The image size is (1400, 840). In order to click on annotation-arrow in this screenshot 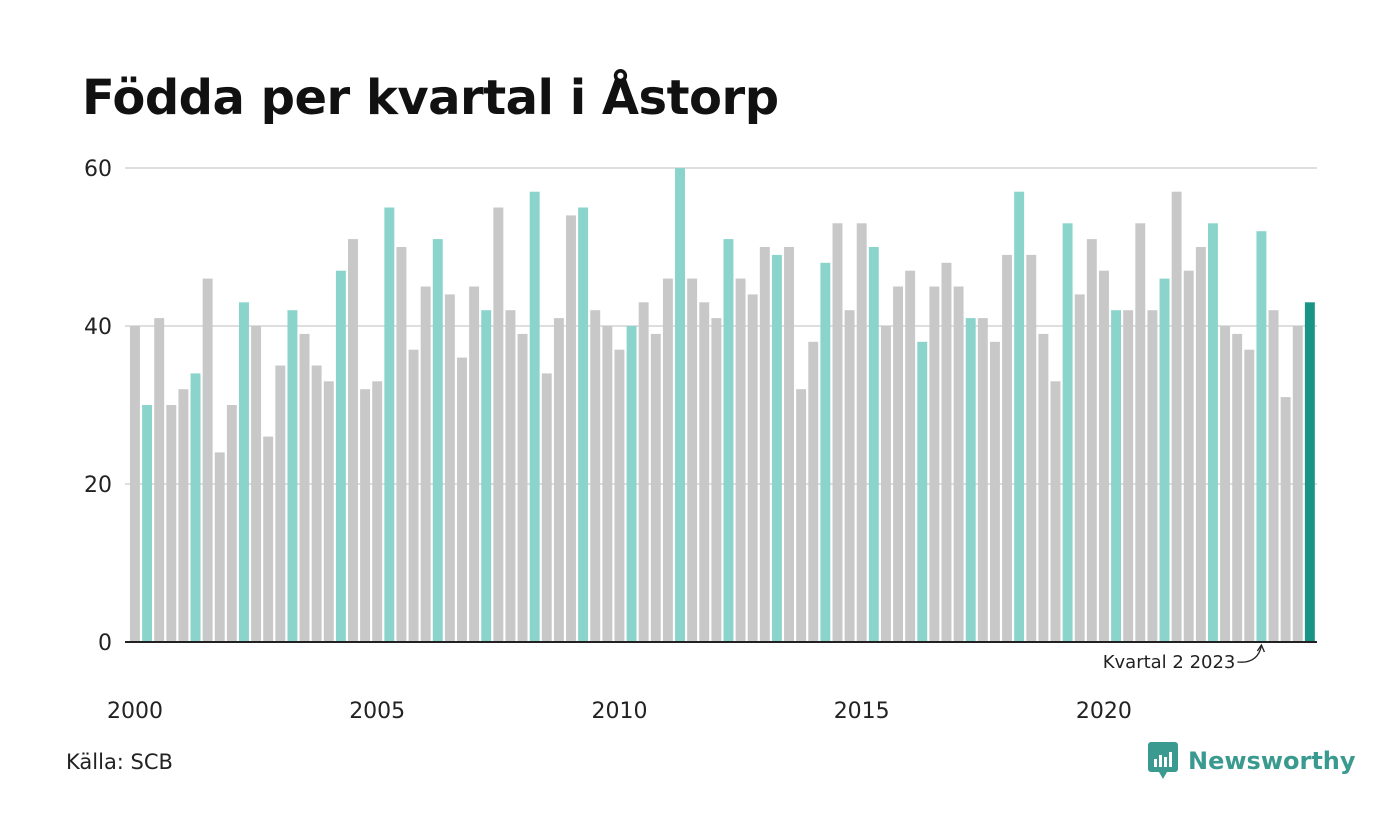, I will do `click(1250, 654)`.